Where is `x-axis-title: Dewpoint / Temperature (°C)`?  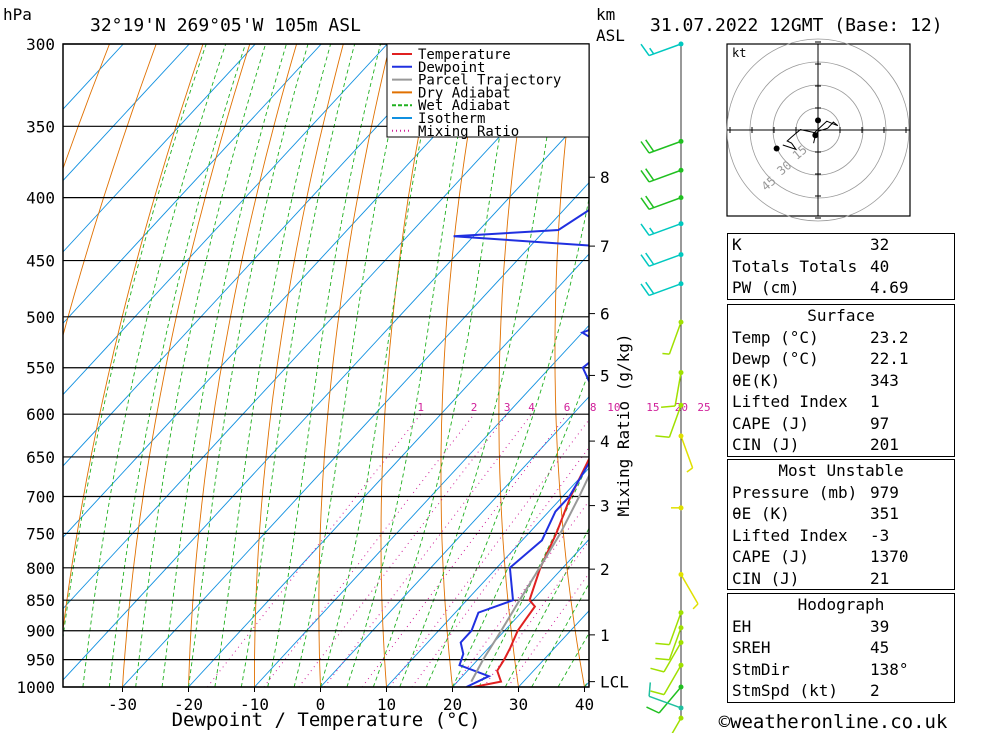
x-axis-title: Dewpoint / Temperature (°C) is located at coordinates (326, 720).